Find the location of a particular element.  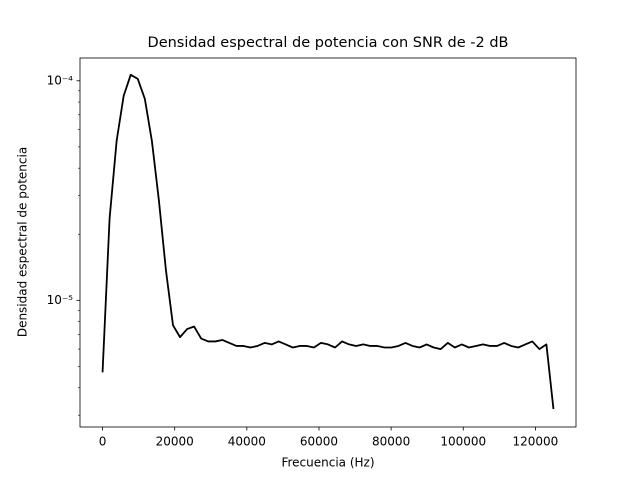

y-tick-label: 10⁻⁵ is located at coordinates (60, 300).